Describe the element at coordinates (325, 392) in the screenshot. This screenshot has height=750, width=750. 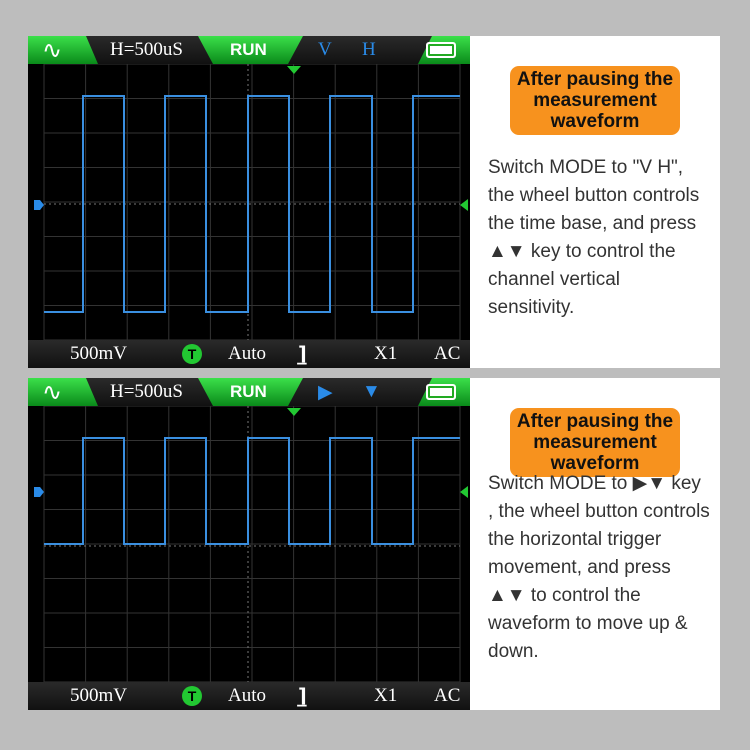
I see `mode-left: ▶` at that location.